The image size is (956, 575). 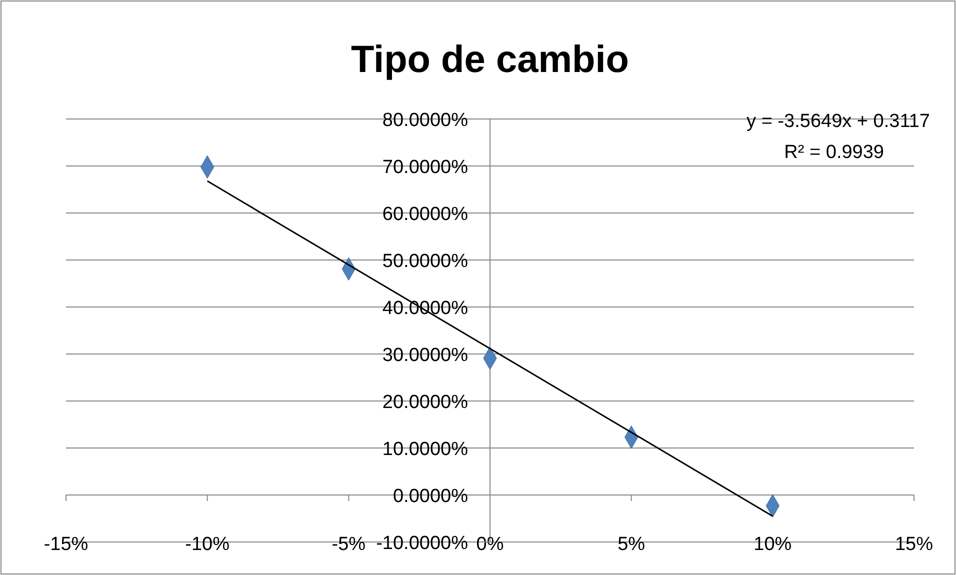 What do you see at coordinates (490, 60) in the screenshot?
I see `chart-title: Tipo de cambio` at bounding box center [490, 60].